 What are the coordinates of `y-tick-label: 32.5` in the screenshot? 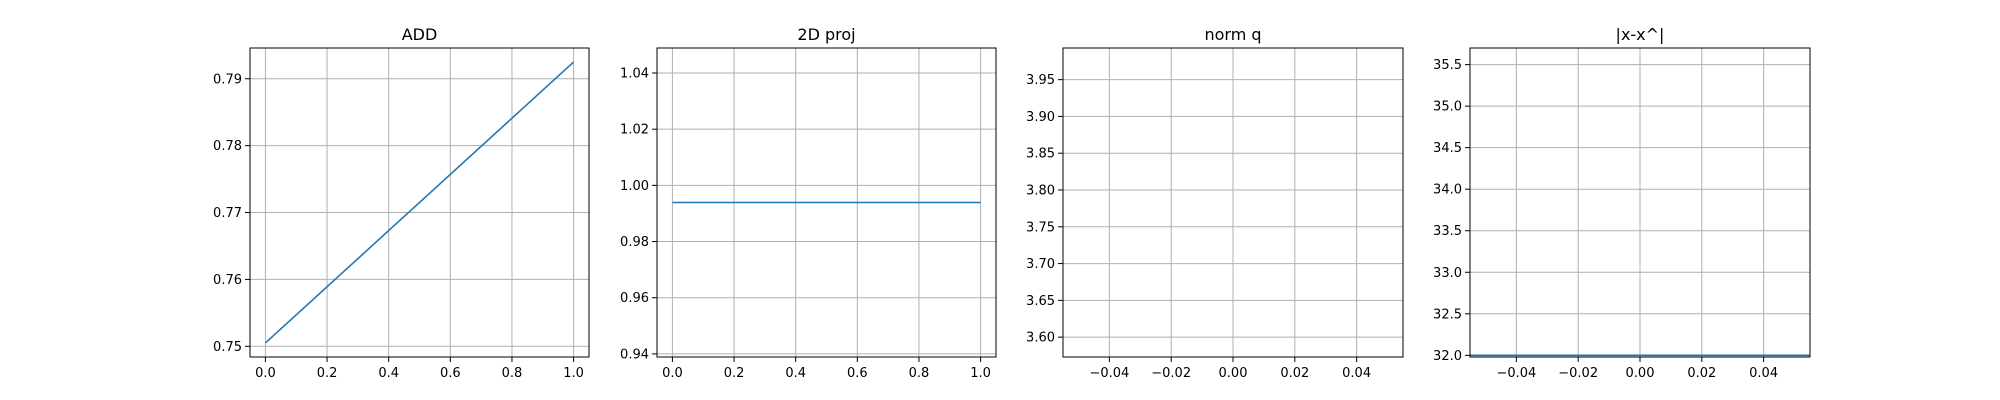 It's located at (1447, 314).